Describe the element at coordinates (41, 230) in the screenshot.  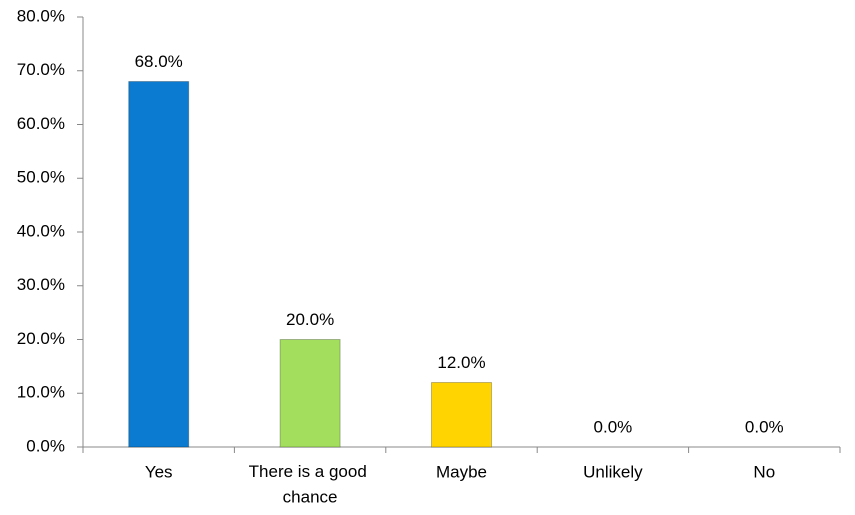
I see `y-tick-label: 40.0%` at that location.